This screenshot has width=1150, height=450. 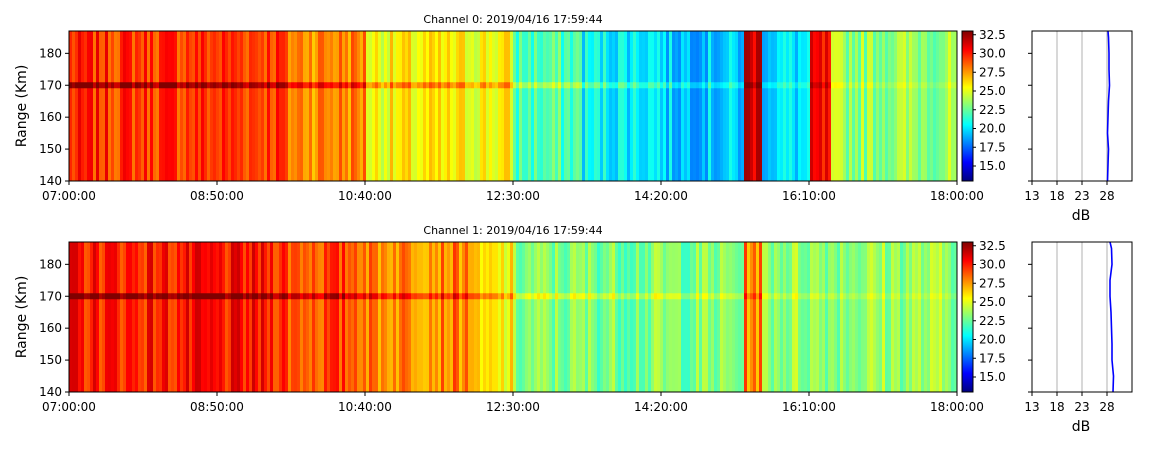 What do you see at coordinates (1081, 407) in the screenshot?
I see `profile-x-tick-label: 23` at bounding box center [1081, 407].